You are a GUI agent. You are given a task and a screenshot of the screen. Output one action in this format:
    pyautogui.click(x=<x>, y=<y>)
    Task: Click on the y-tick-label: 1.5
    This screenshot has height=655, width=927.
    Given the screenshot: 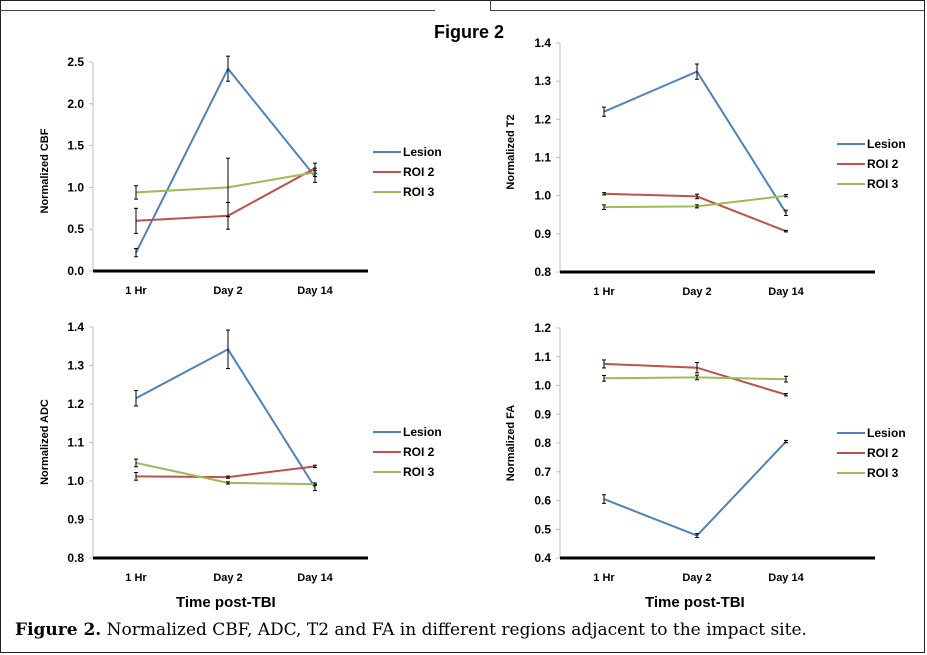 What is the action you would take?
    pyautogui.click(x=75, y=146)
    